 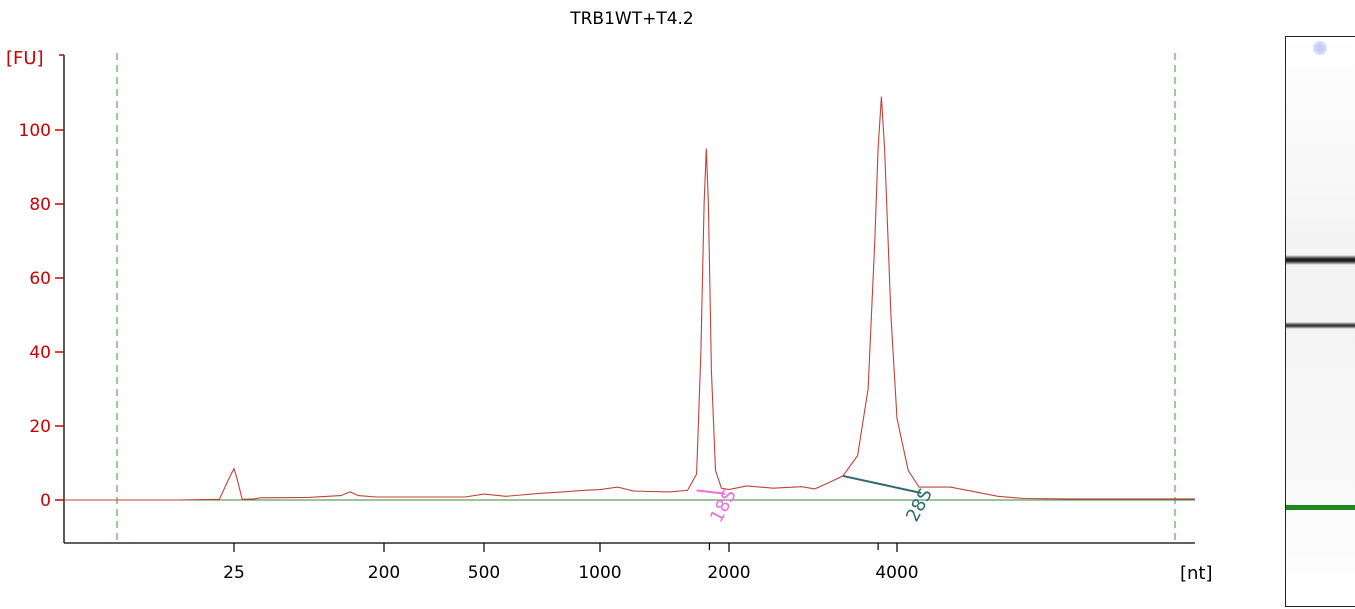 I want to click on gel-band-18s, so click(x=1320, y=325).